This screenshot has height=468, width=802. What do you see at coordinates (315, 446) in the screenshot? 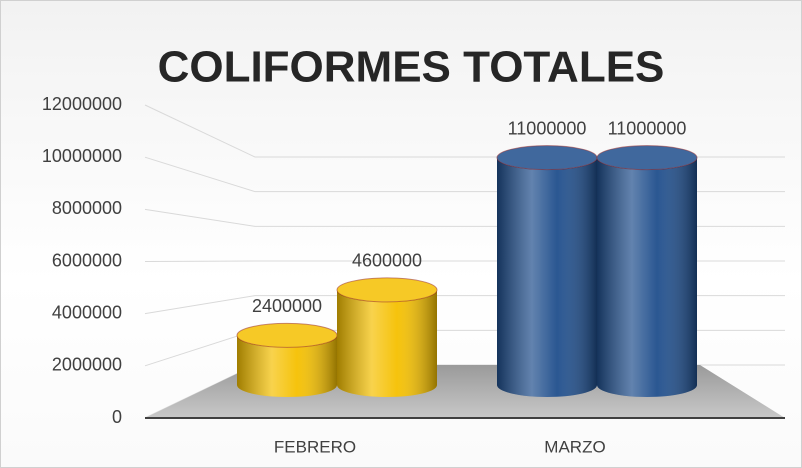
I see `x-tick-label: FEBRERO` at bounding box center [315, 446].